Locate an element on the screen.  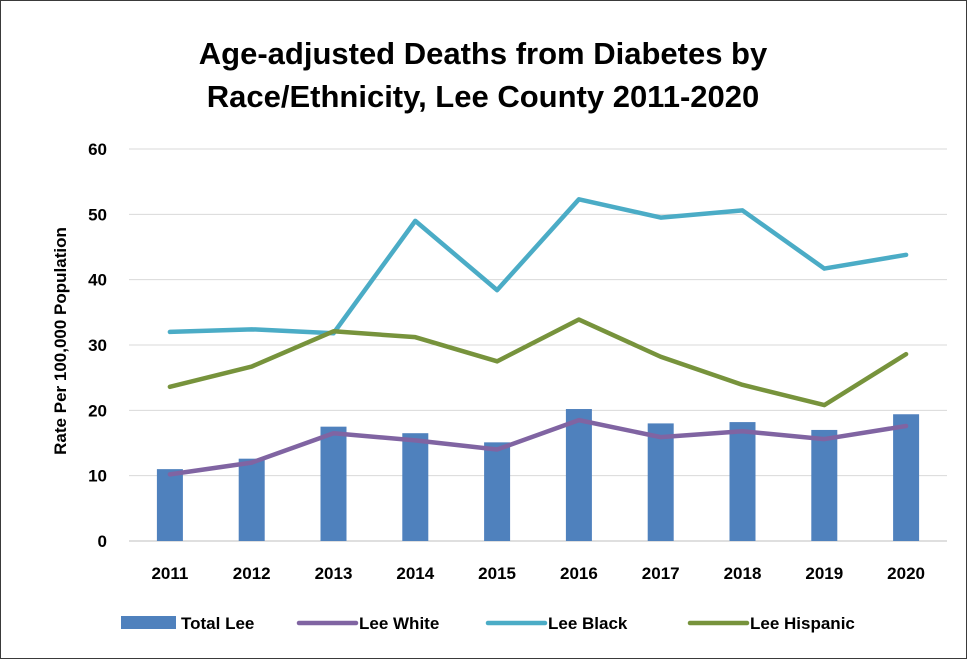
bar-total-lee-2013 is located at coordinates (333, 483).